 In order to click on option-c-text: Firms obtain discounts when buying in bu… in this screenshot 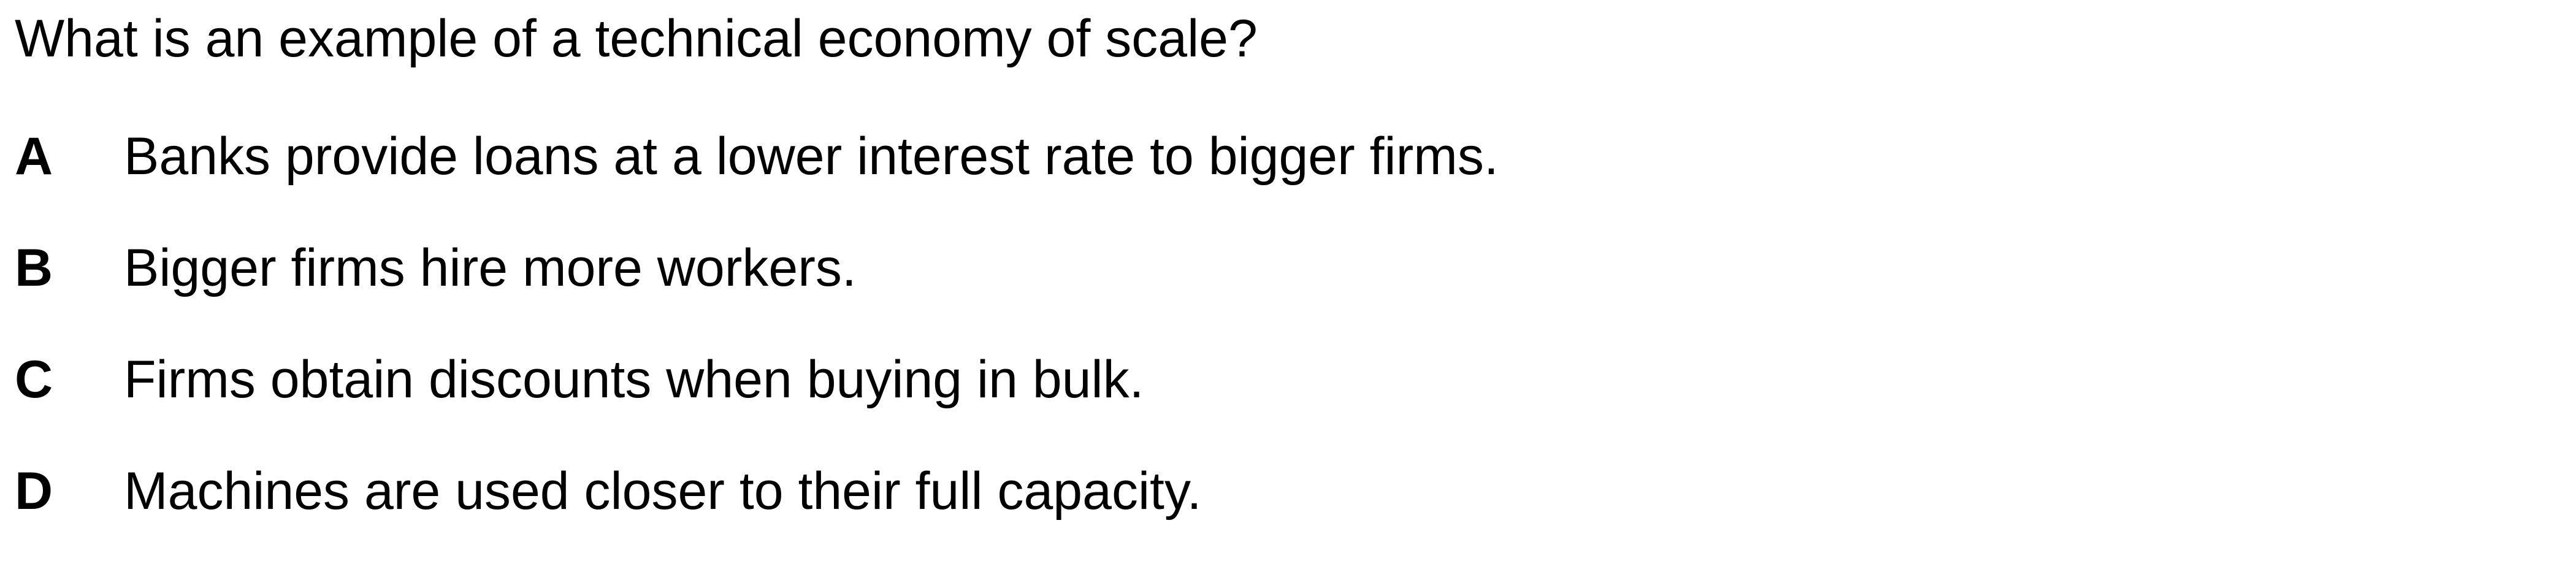, I will do `click(634, 379)`.